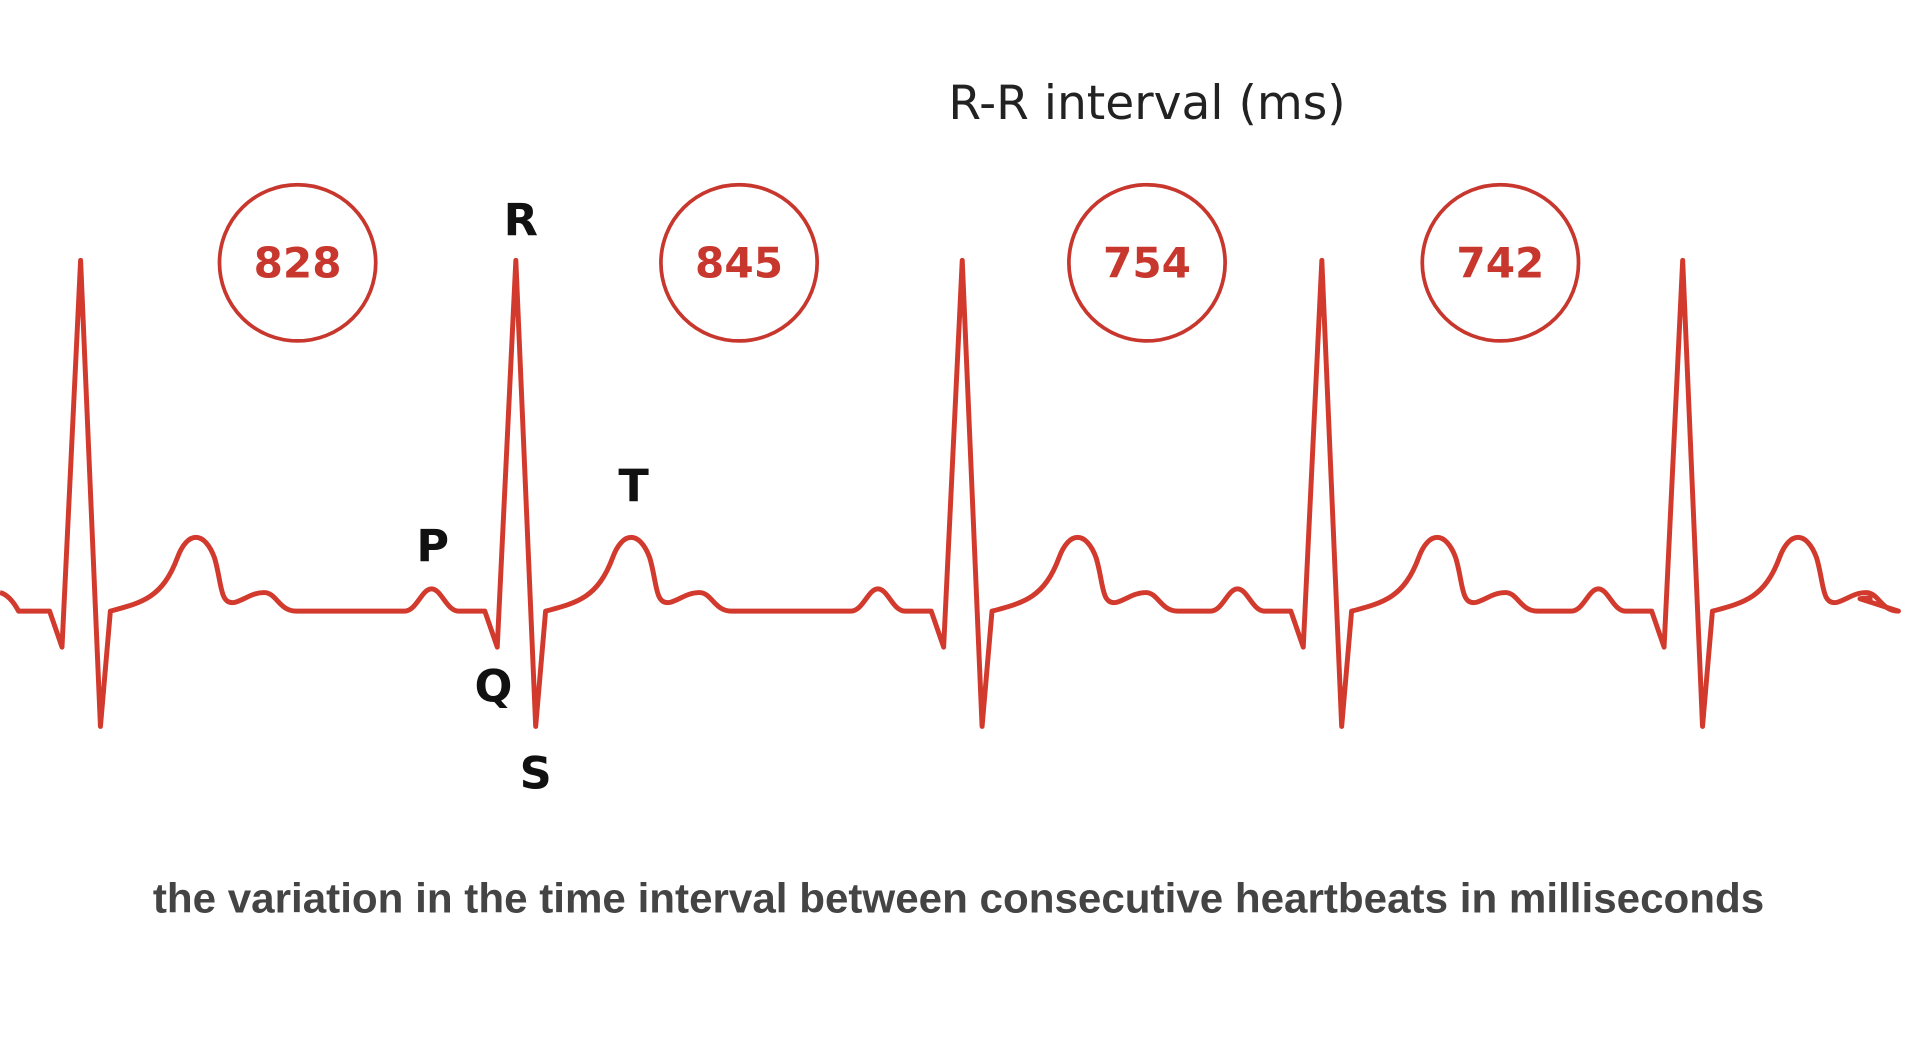 This screenshot has height=1050, width=1922. I want to click on rr-interval-value: 828, so click(298, 263).